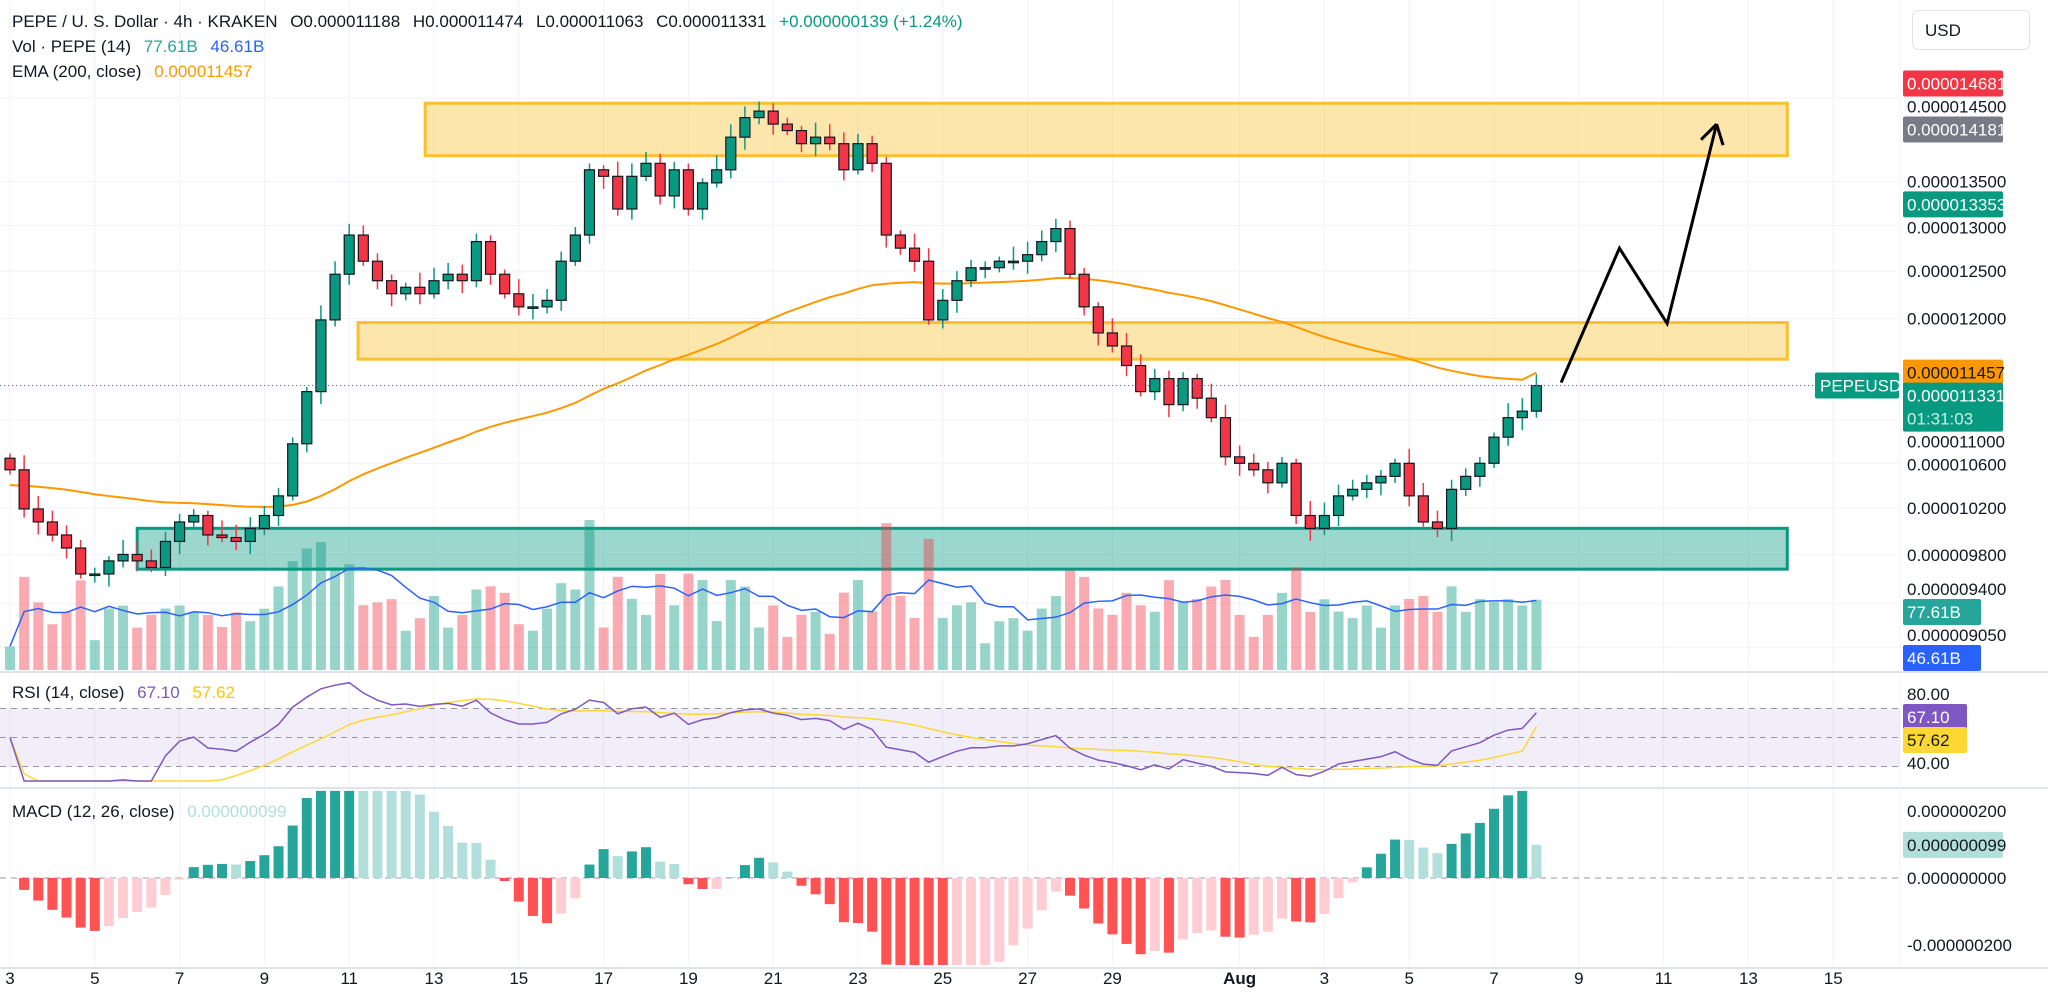 Image resolution: width=2048 pixels, height=993 pixels. What do you see at coordinates (345, 21) in the screenshot?
I see `ohlc-open: O0.000011188` at bounding box center [345, 21].